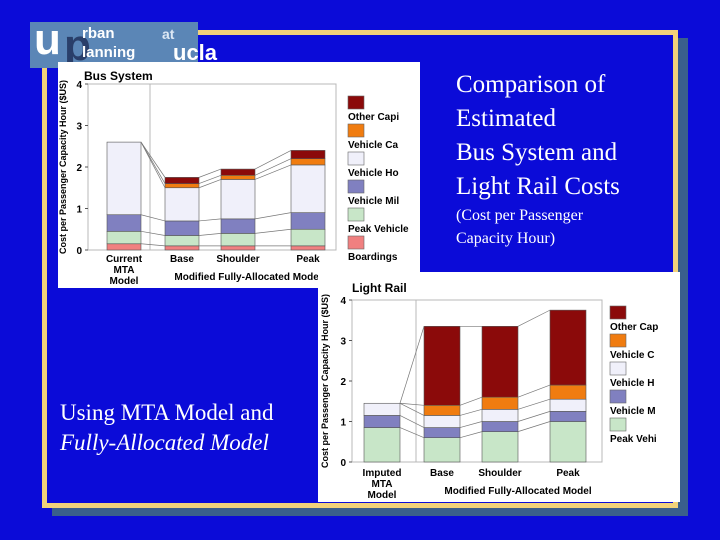  Describe the element at coordinates (499, 473) in the screenshot. I see `x-category-label: Shoulder` at that location.